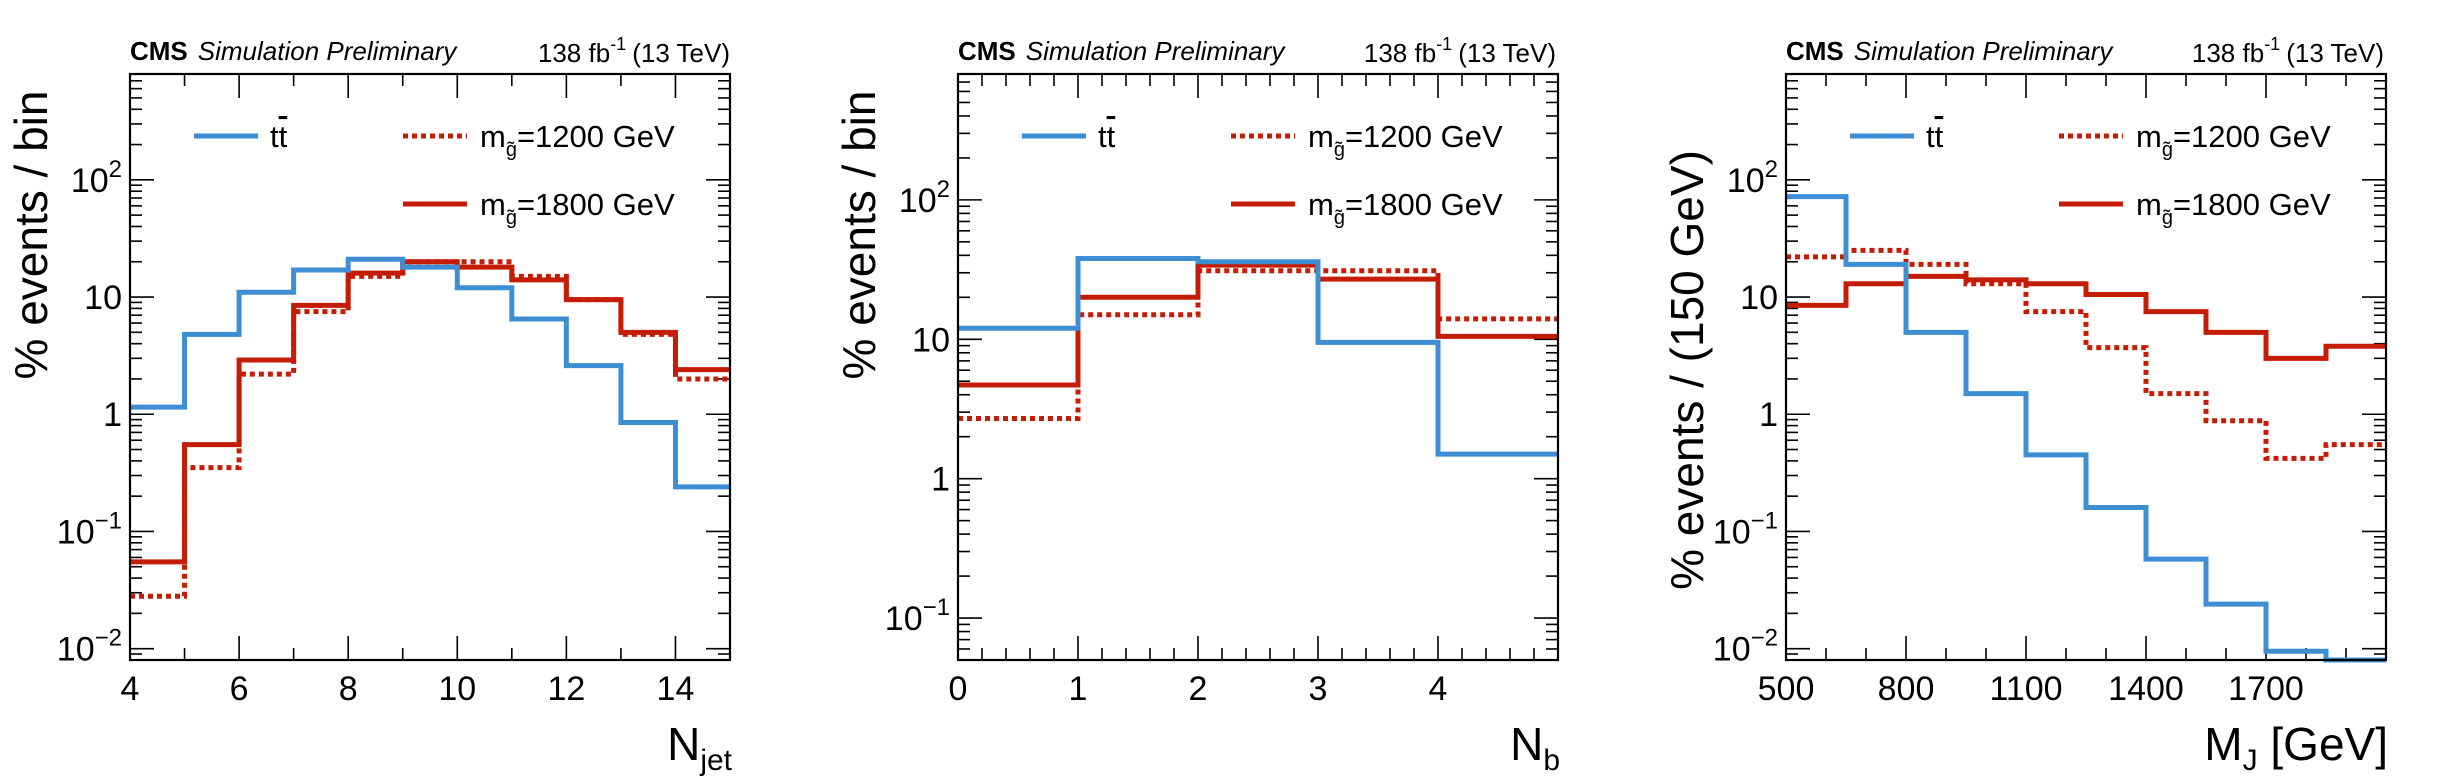  Describe the element at coordinates (566, 689) in the screenshot. I see `xtick-label: 12` at that location.